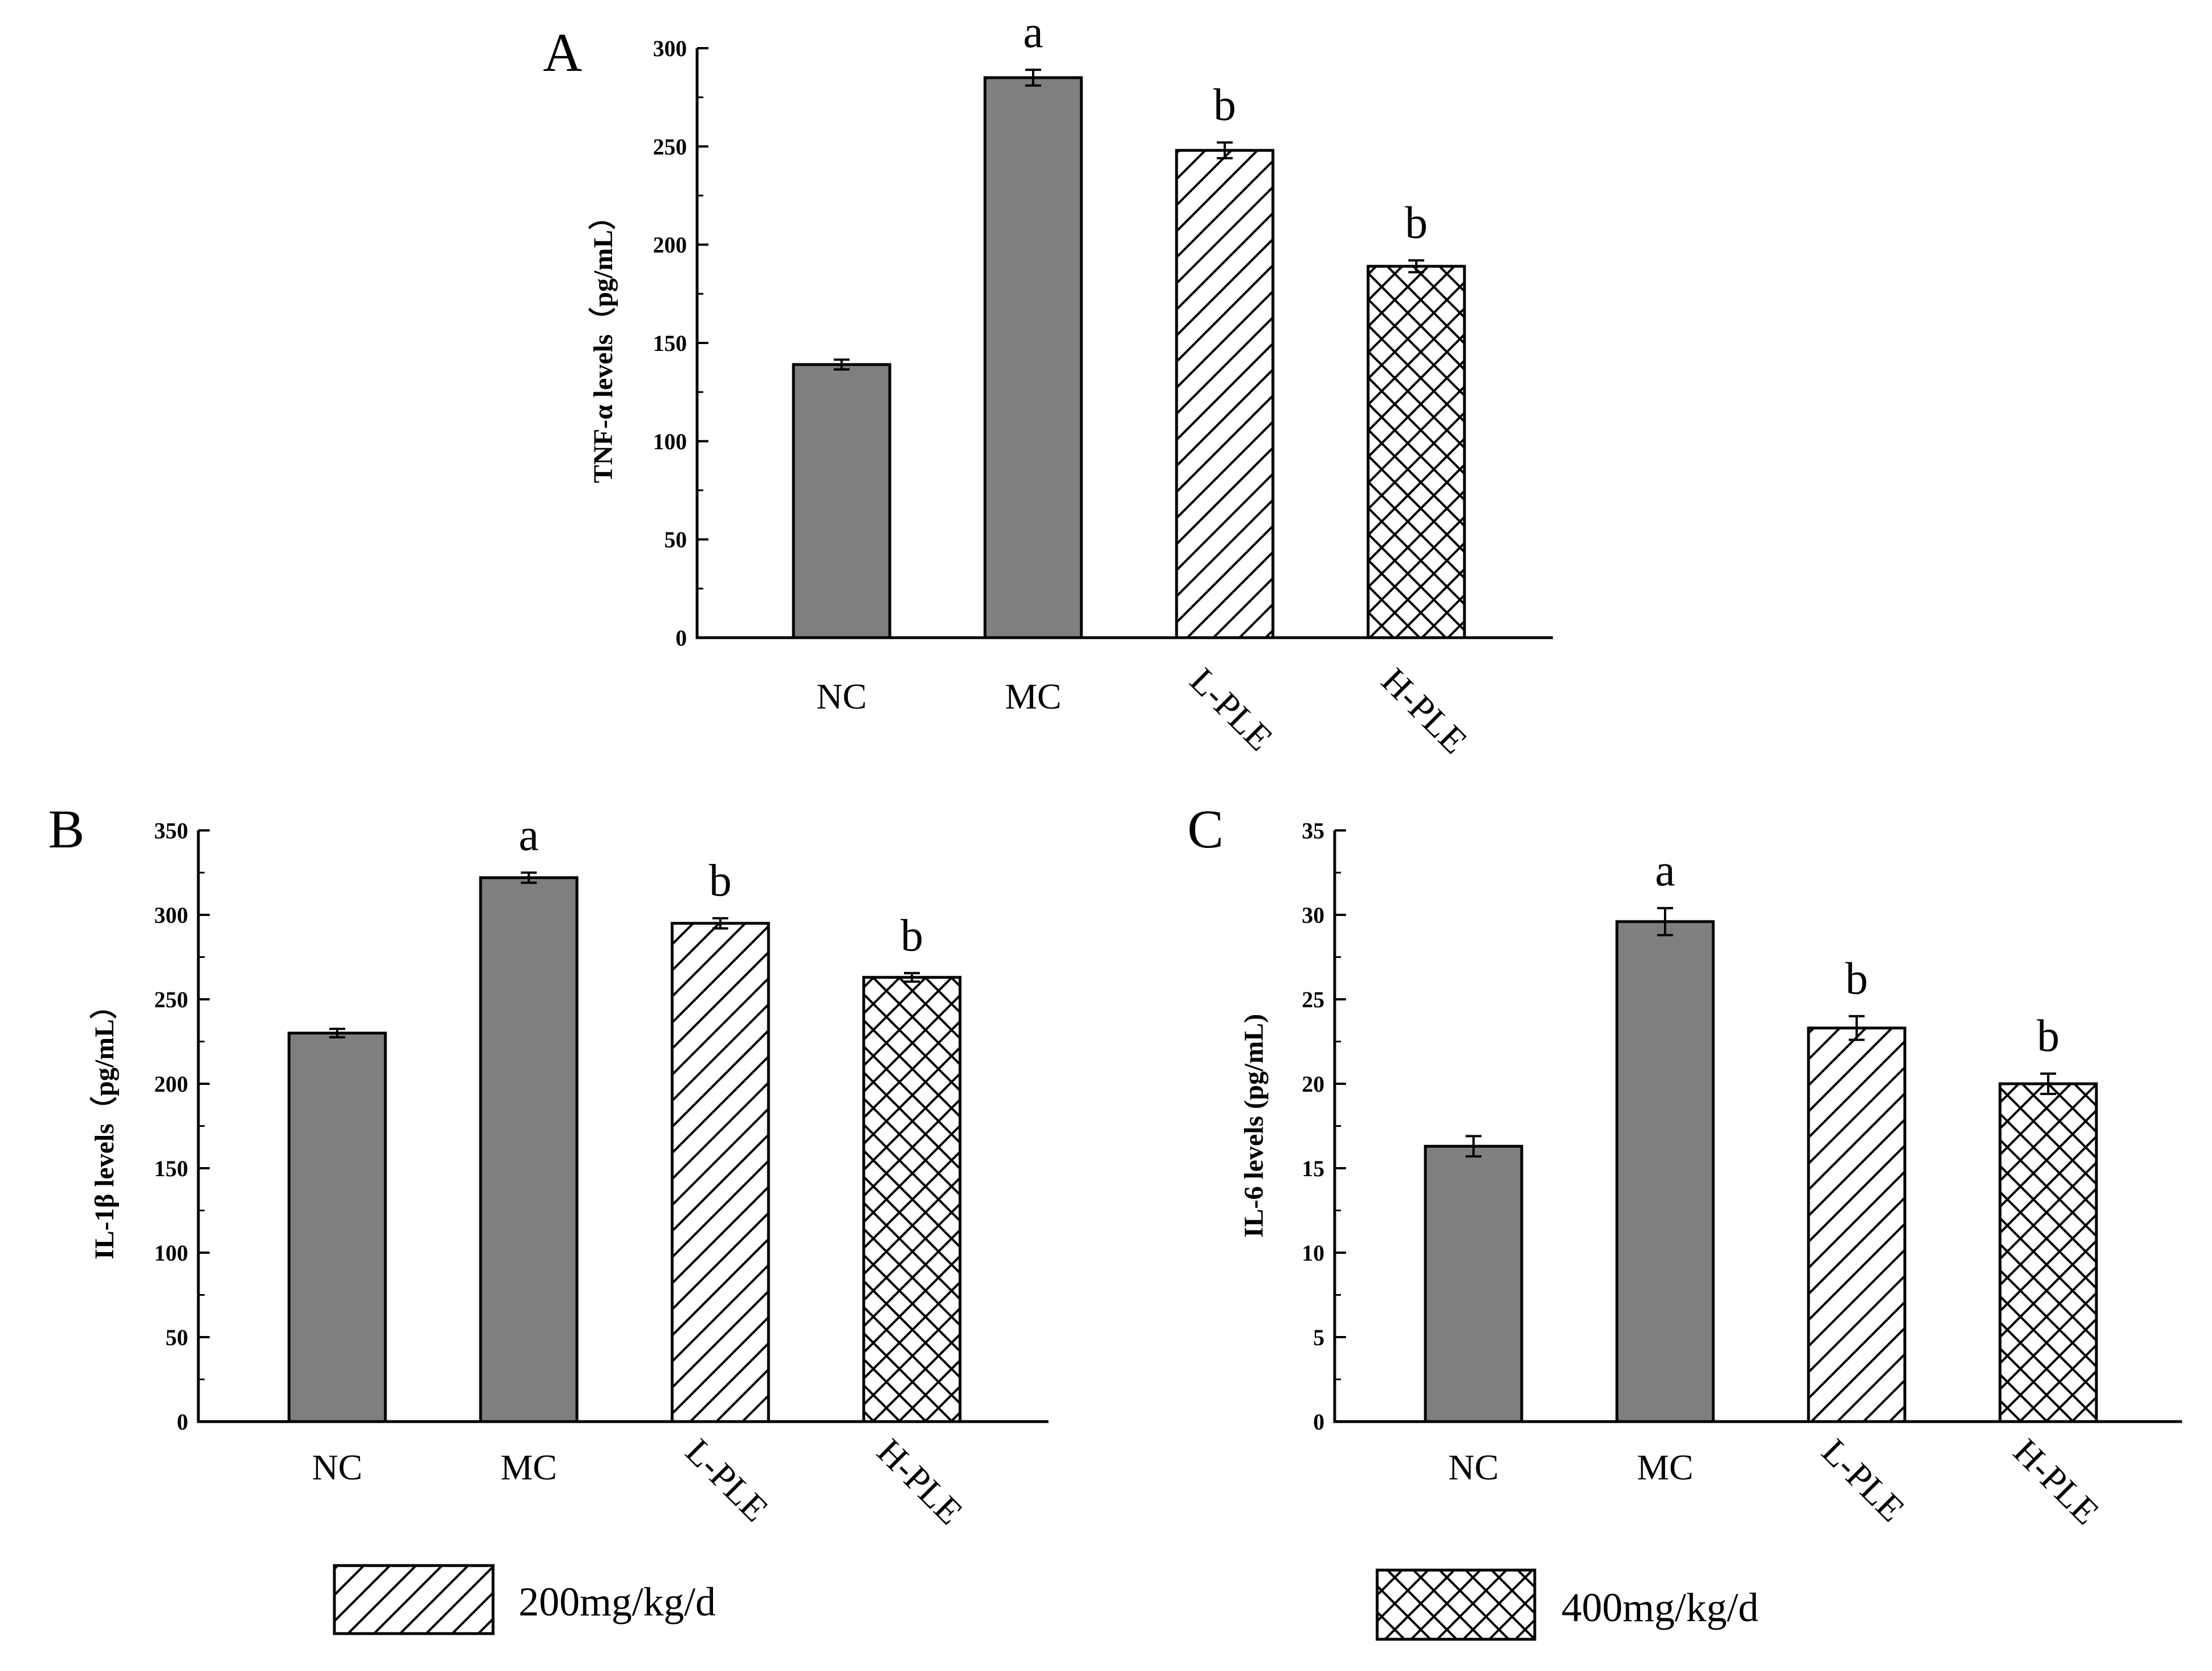  What do you see at coordinates (1660, 1607) in the screenshot?
I see `legend-label-400: 400mg/kg/d` at bounding box center [1660, 1607].